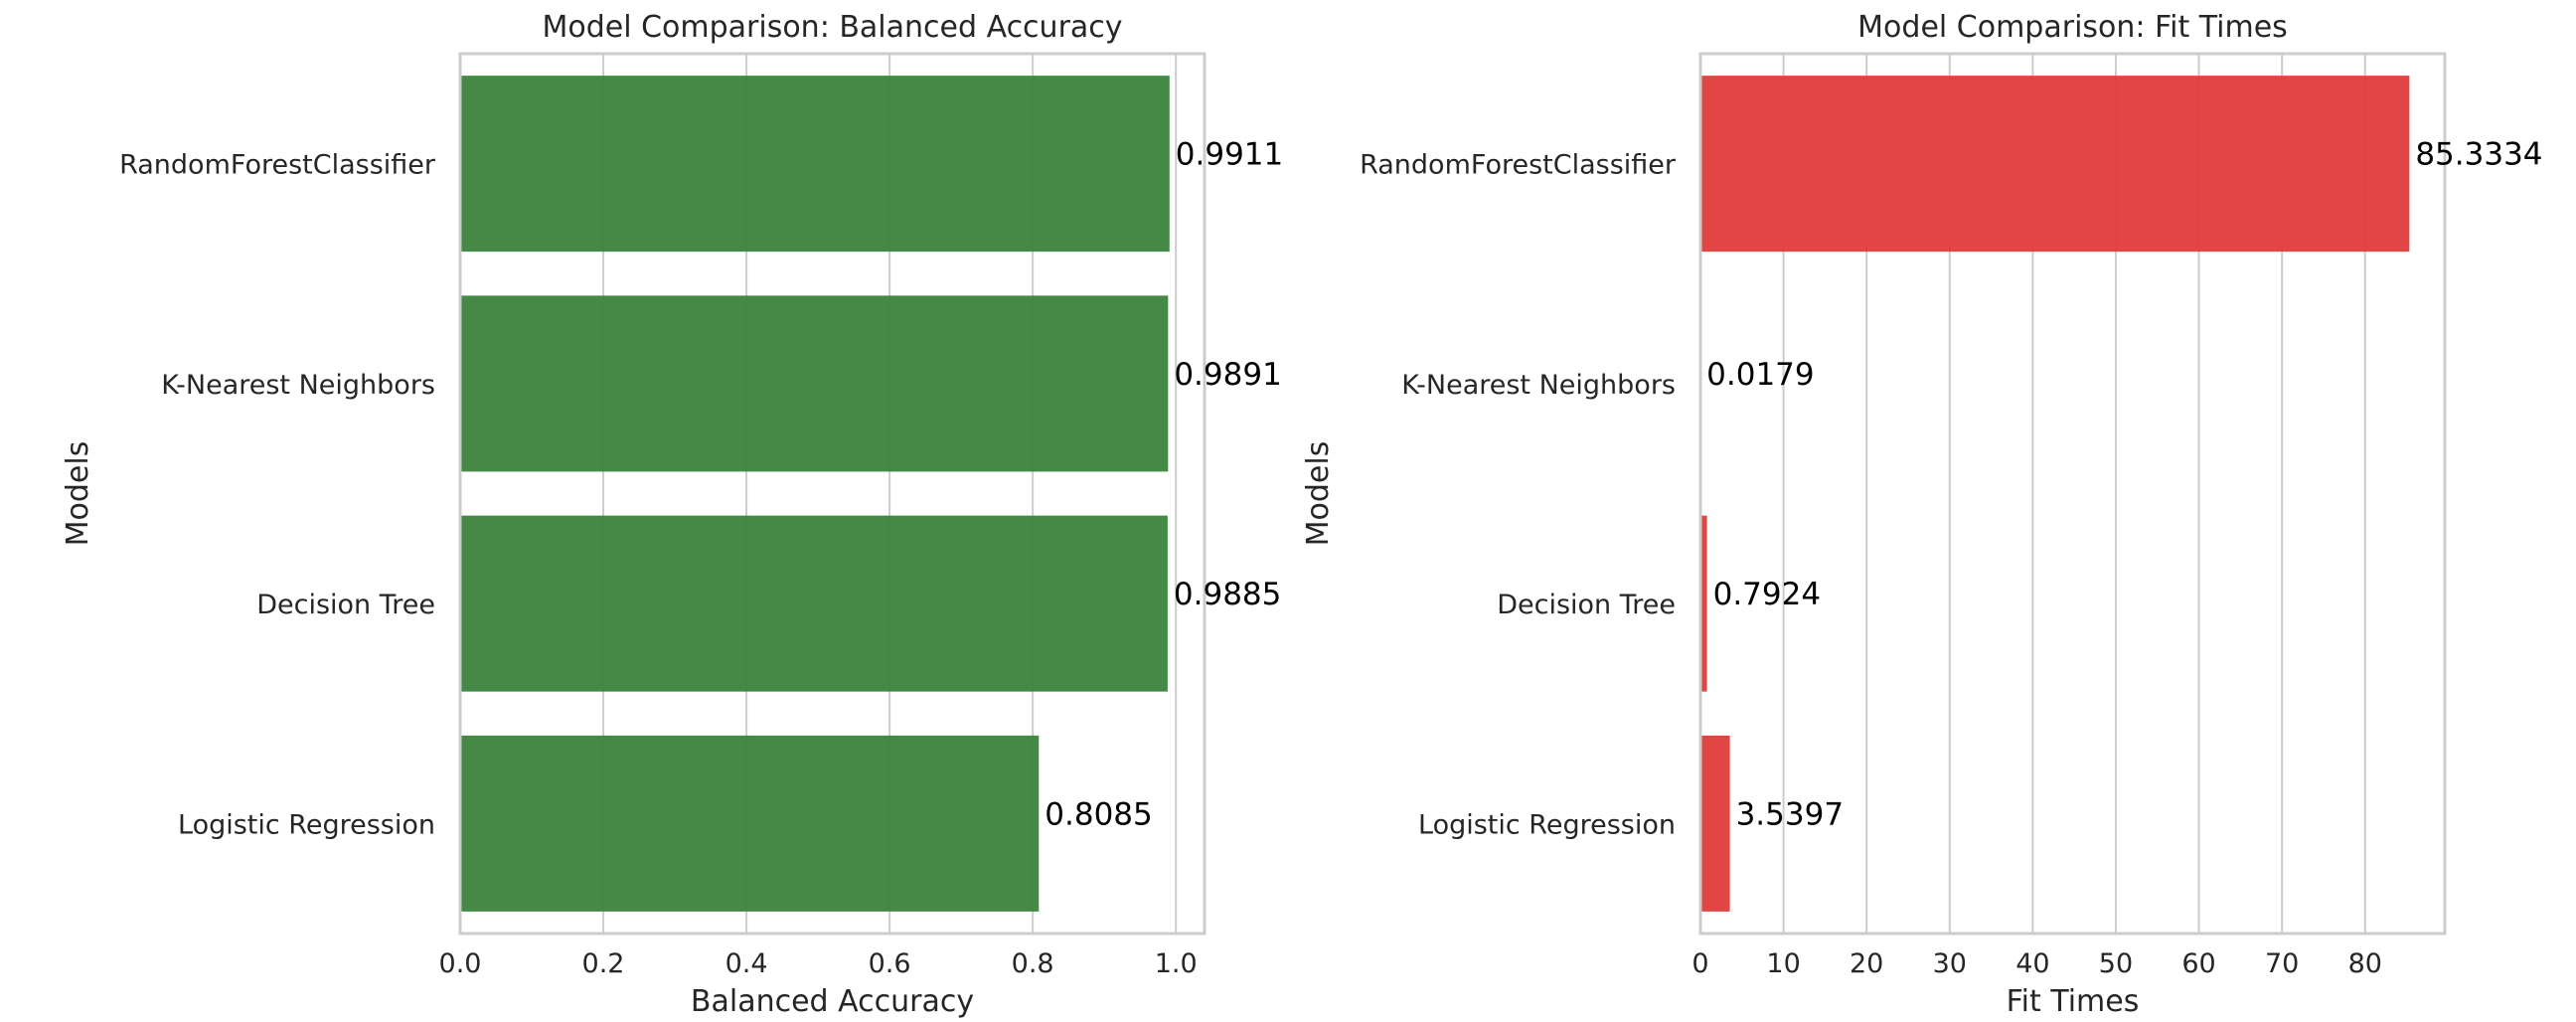  I want to click on bar-k-nearest-neighbors, so click(814, 384).